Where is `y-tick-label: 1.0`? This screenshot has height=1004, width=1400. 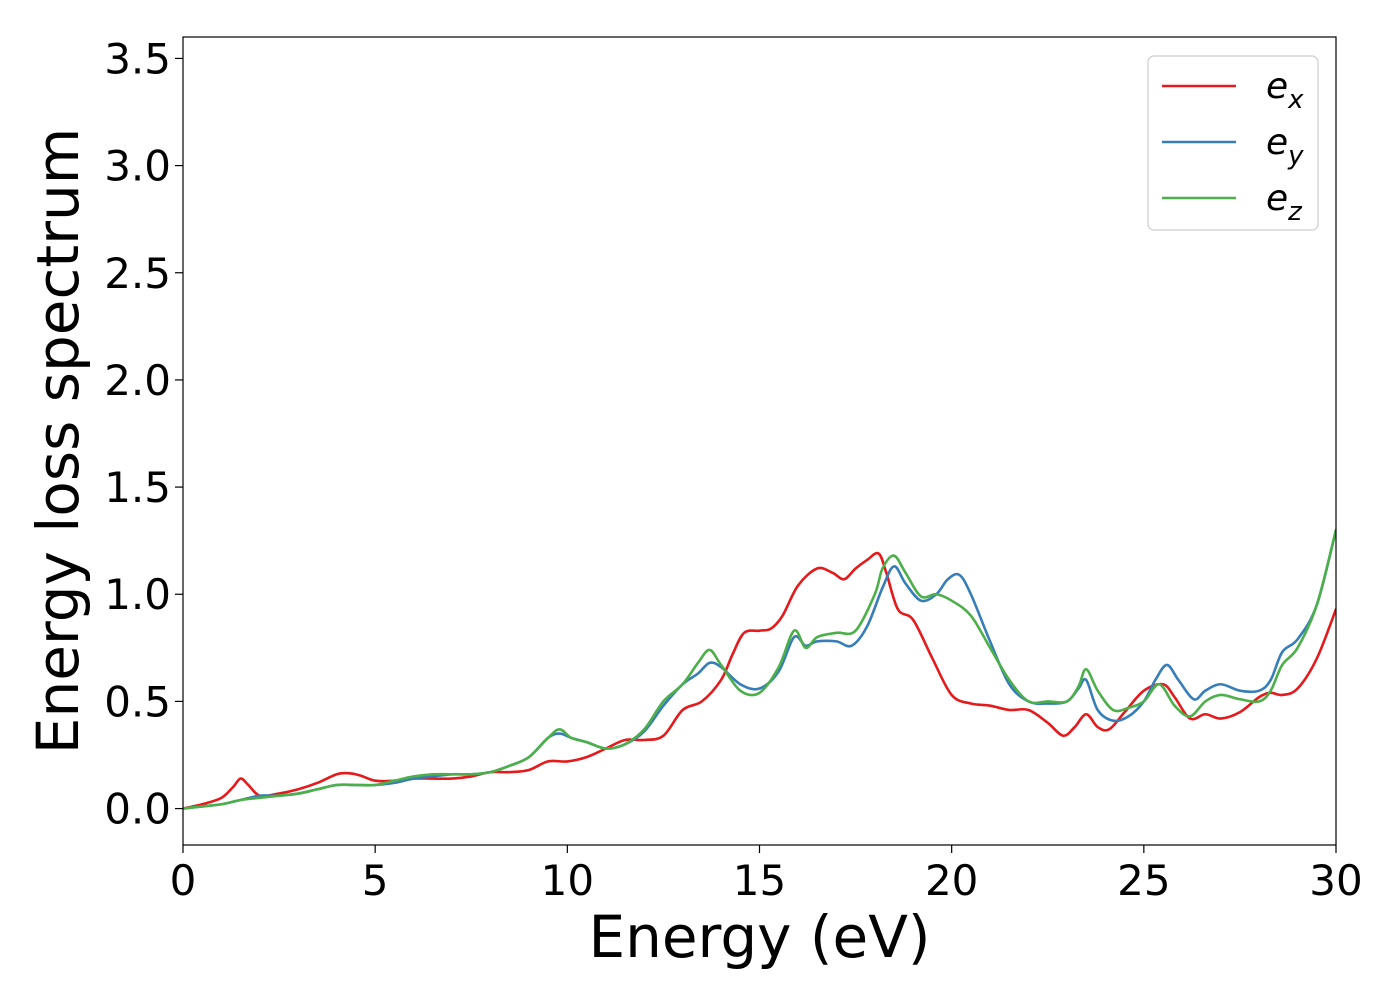
y-tick-label: 1.0 is located at coordinates (137, 594).